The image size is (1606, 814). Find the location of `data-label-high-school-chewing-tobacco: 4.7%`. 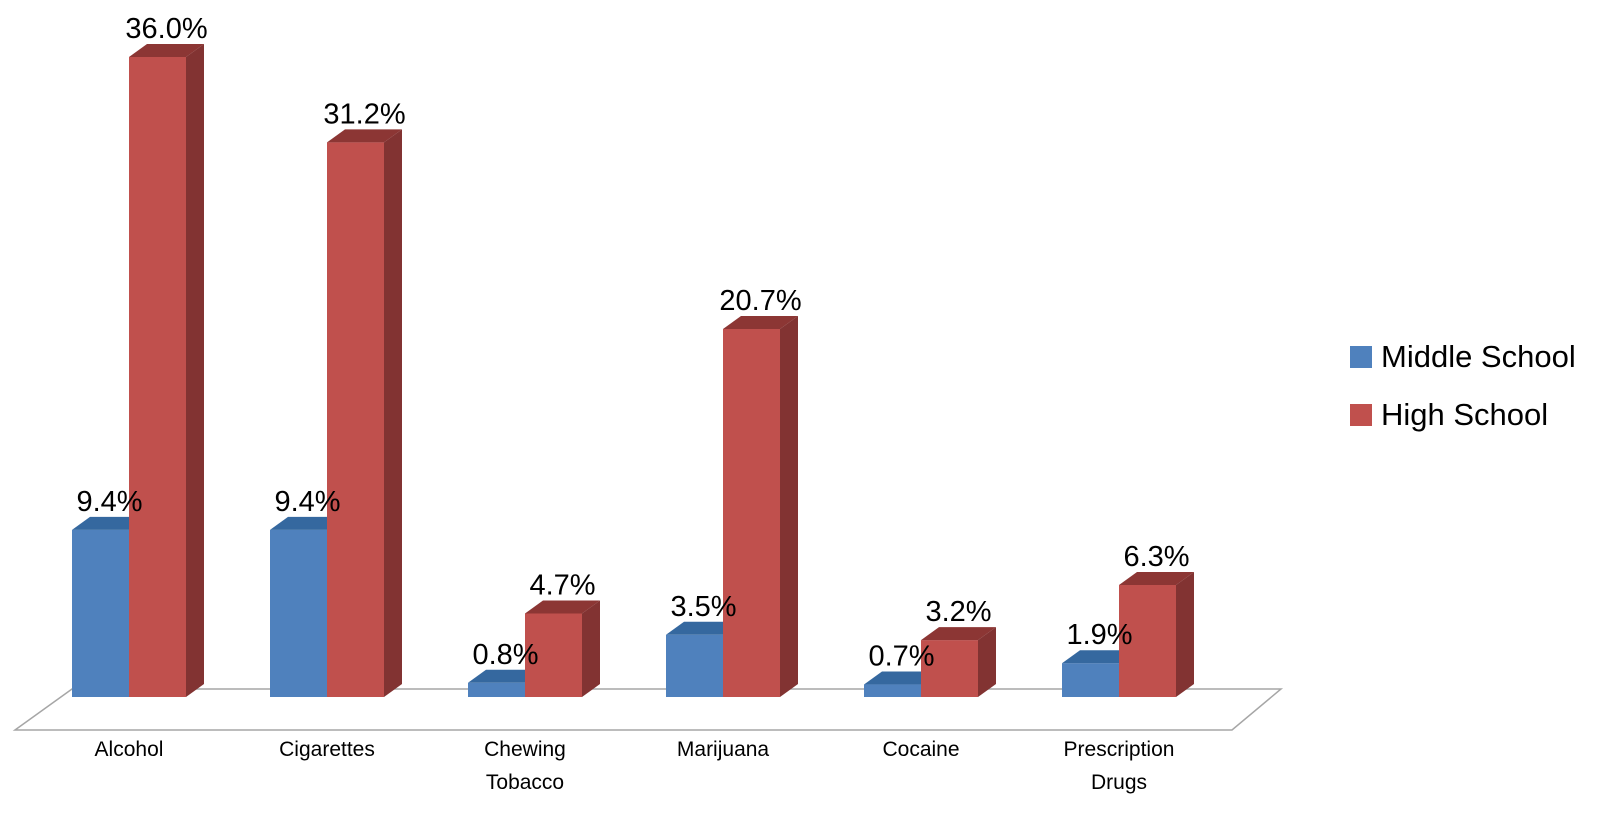

data-label-high-school-chewing-tobacco: 4.7% is located at coordinates (562, 585).